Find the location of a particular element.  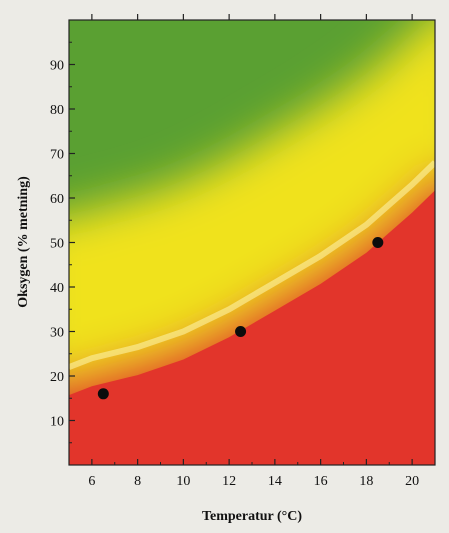

y-axis-label: Oksygen (% metning) is located at coordinates (23, 242).